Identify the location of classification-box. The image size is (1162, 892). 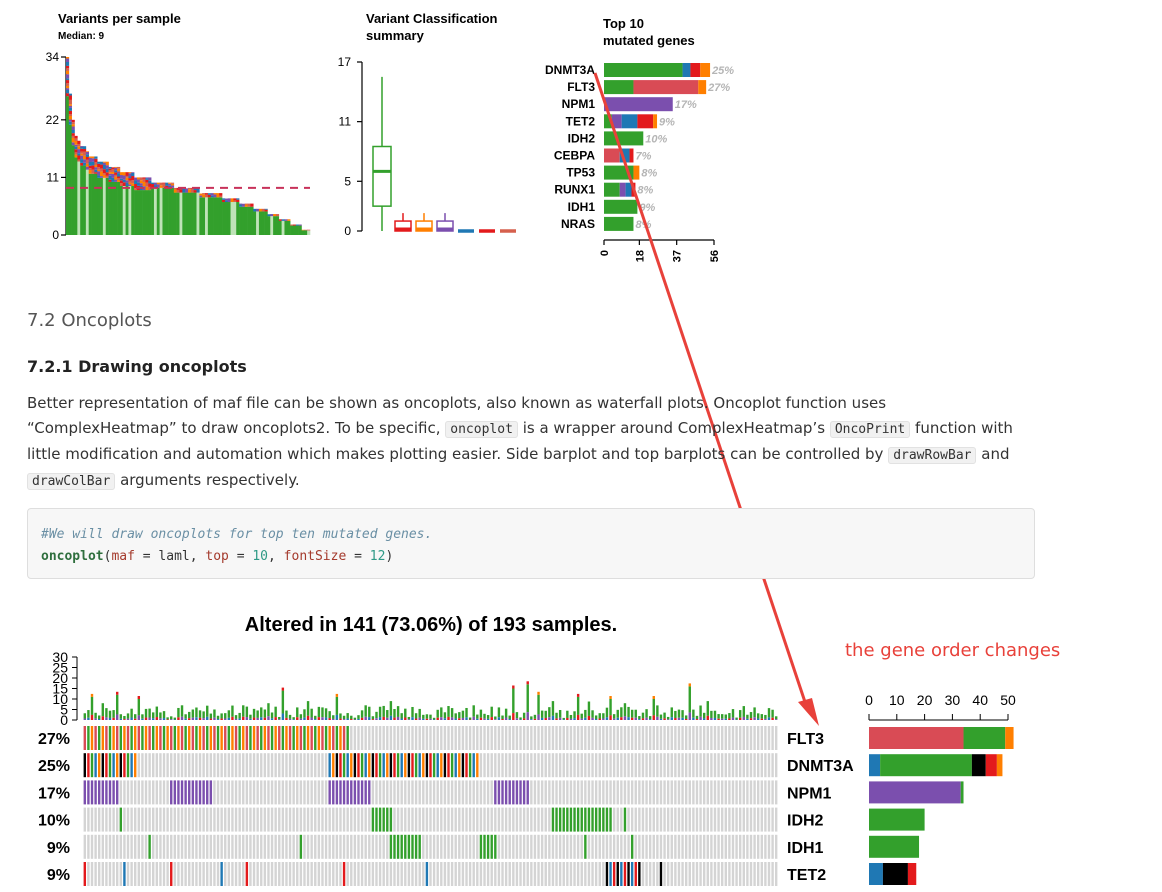
(424, 222).